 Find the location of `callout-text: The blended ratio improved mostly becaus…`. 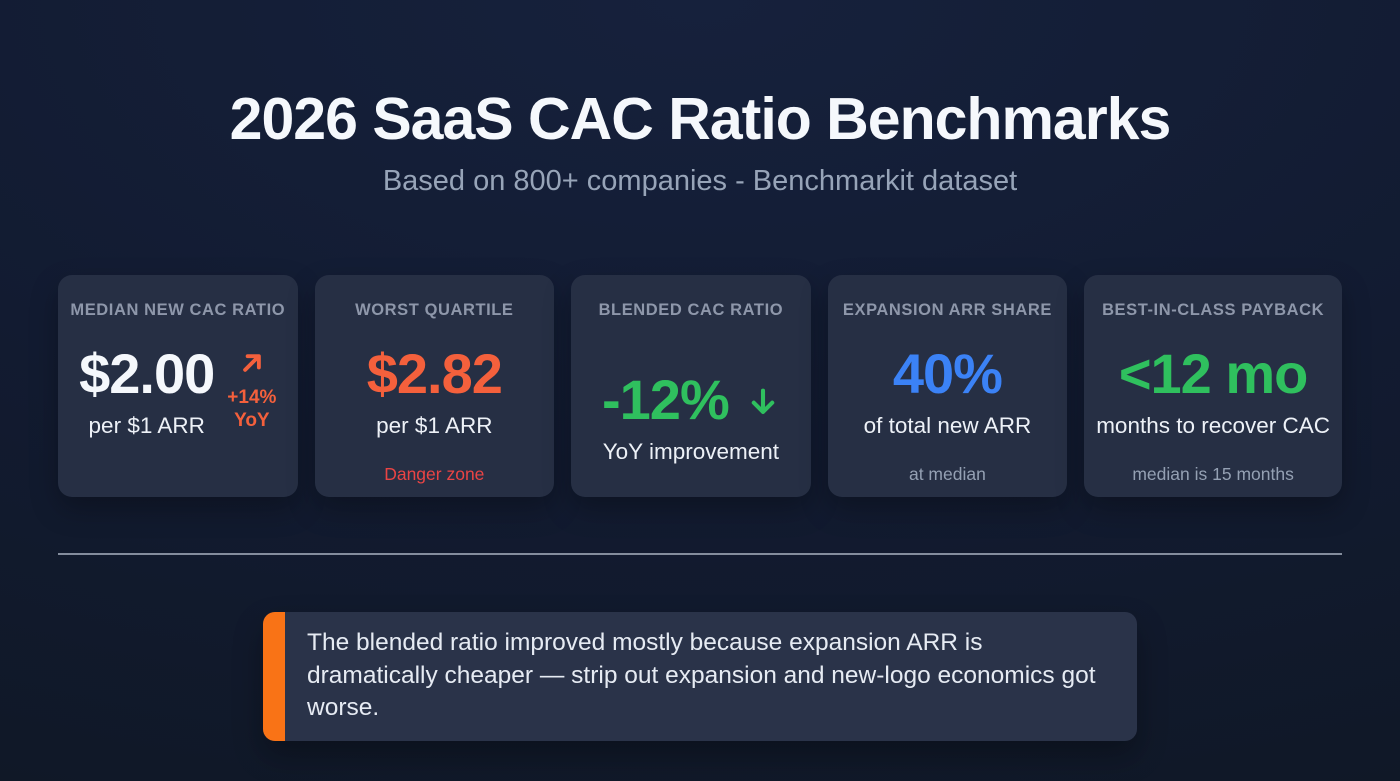

callout-text: The blended ratio improved mostly becaus… is located at coordinates (701, 675).